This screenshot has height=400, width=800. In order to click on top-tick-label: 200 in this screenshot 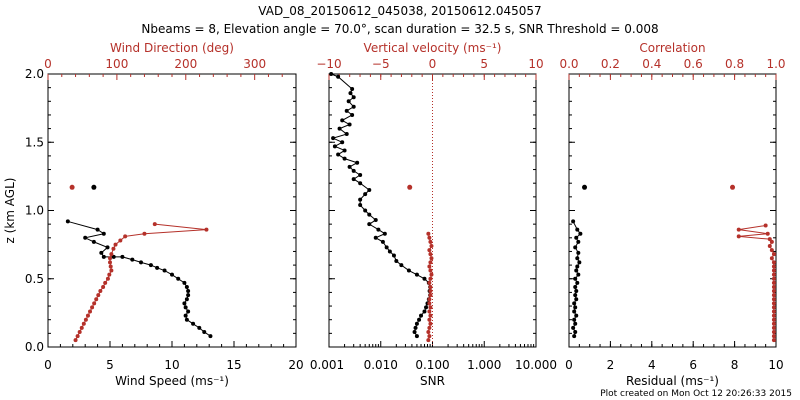, I will do `click(185, 64)`.